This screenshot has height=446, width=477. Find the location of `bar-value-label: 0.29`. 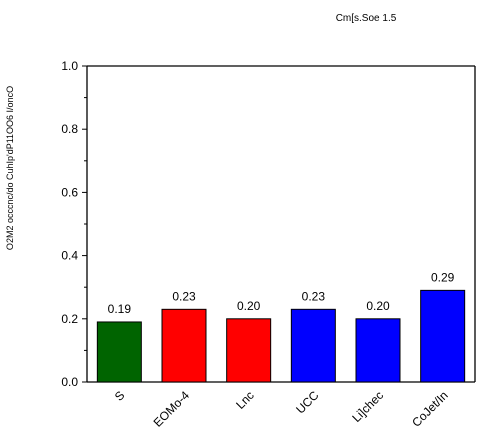

bar-value-label: 0.29 is located at coordinates (443, 277).